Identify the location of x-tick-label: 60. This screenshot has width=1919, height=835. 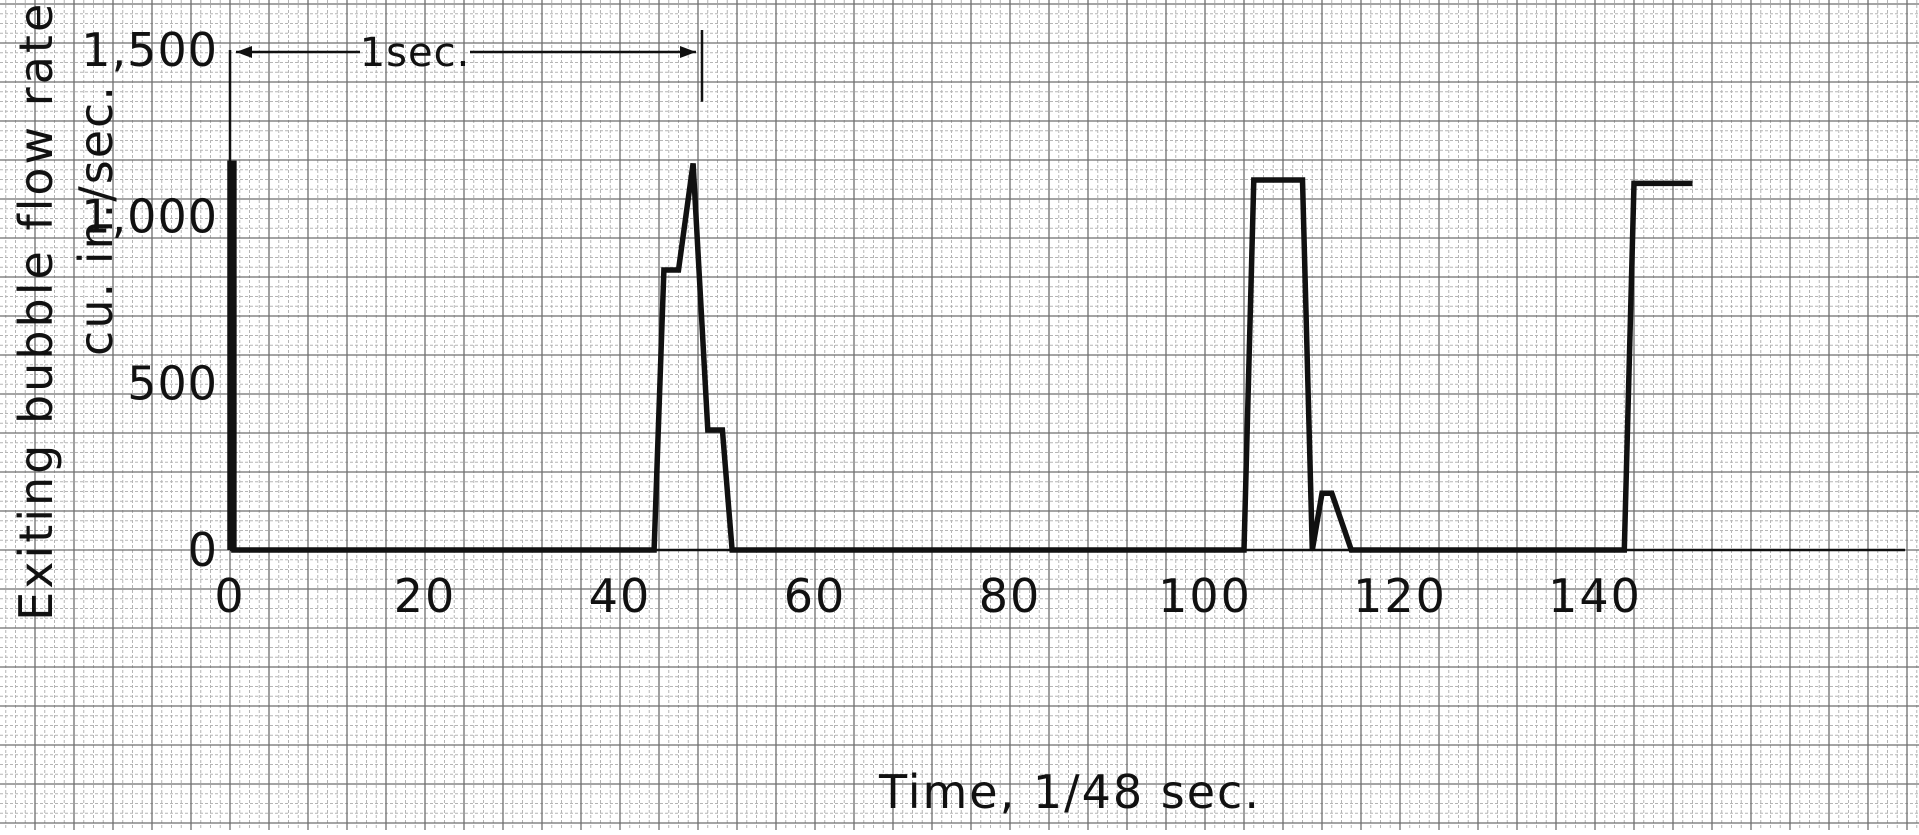
(815, 596).